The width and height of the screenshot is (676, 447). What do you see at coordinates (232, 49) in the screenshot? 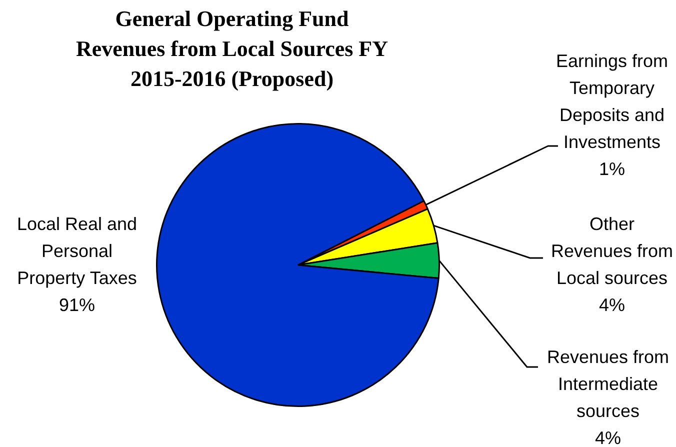
I see `chart-title: General Operating Fund Revenues from Local Sources FY 2015-2016 (Proposed)` at bounding box center [232, 49].